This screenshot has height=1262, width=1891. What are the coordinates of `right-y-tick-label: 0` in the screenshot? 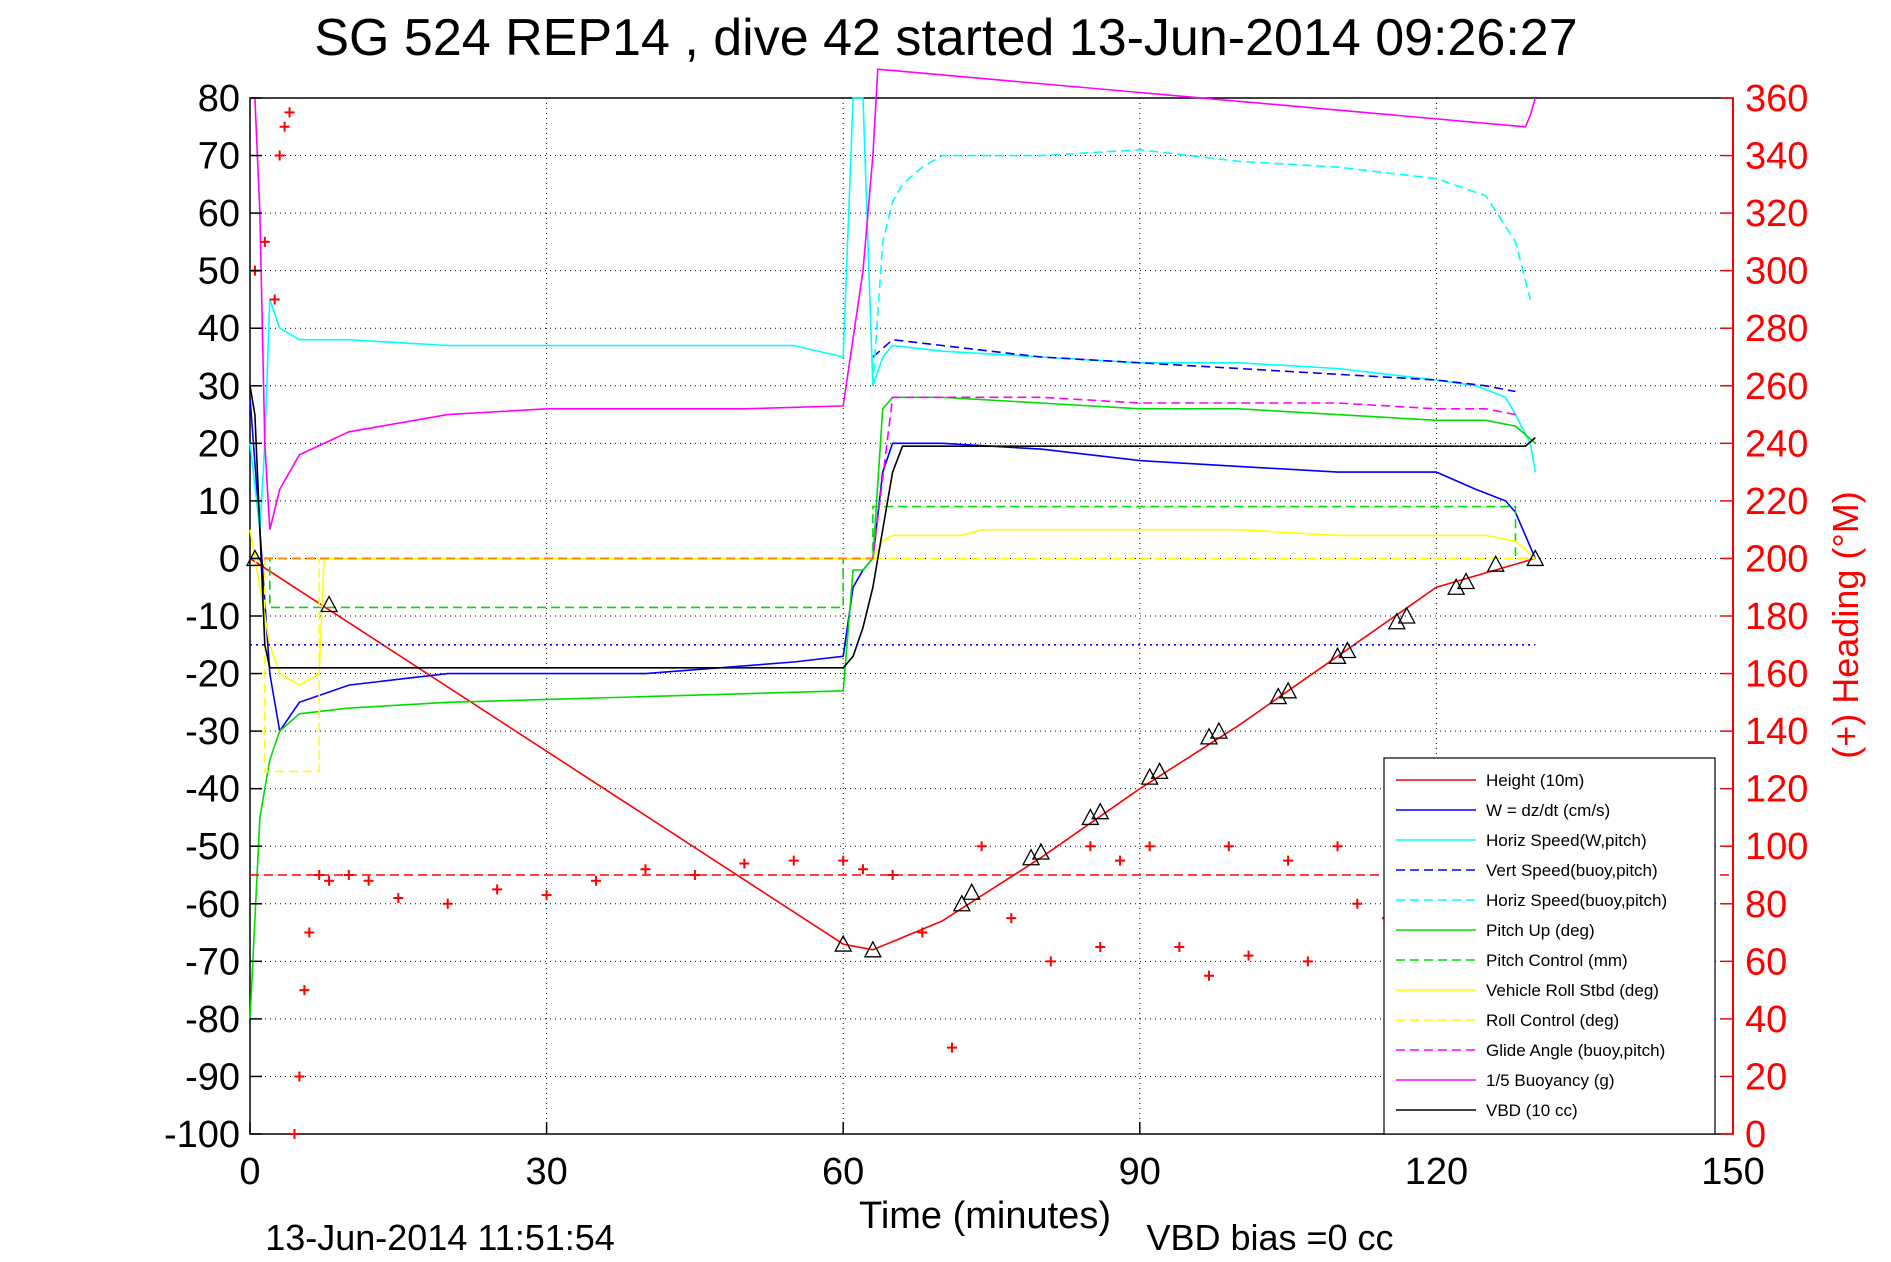 It's located at (1755, 1135).